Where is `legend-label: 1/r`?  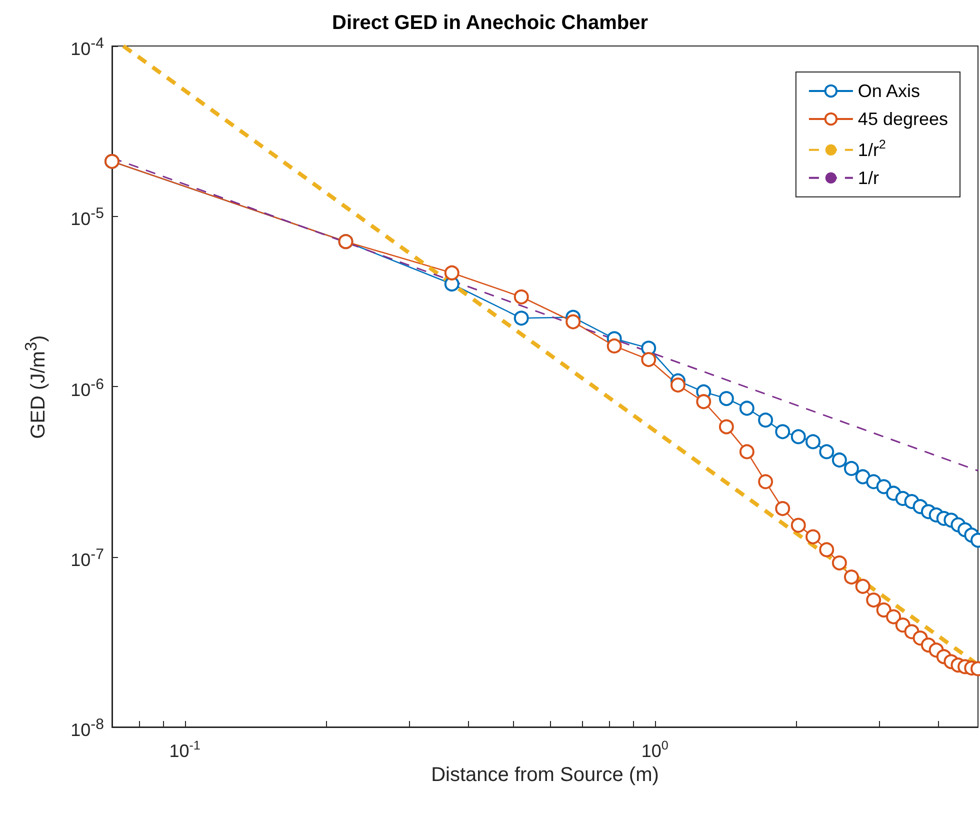 legend-label: 1/r is located at coordinates (868, 178).